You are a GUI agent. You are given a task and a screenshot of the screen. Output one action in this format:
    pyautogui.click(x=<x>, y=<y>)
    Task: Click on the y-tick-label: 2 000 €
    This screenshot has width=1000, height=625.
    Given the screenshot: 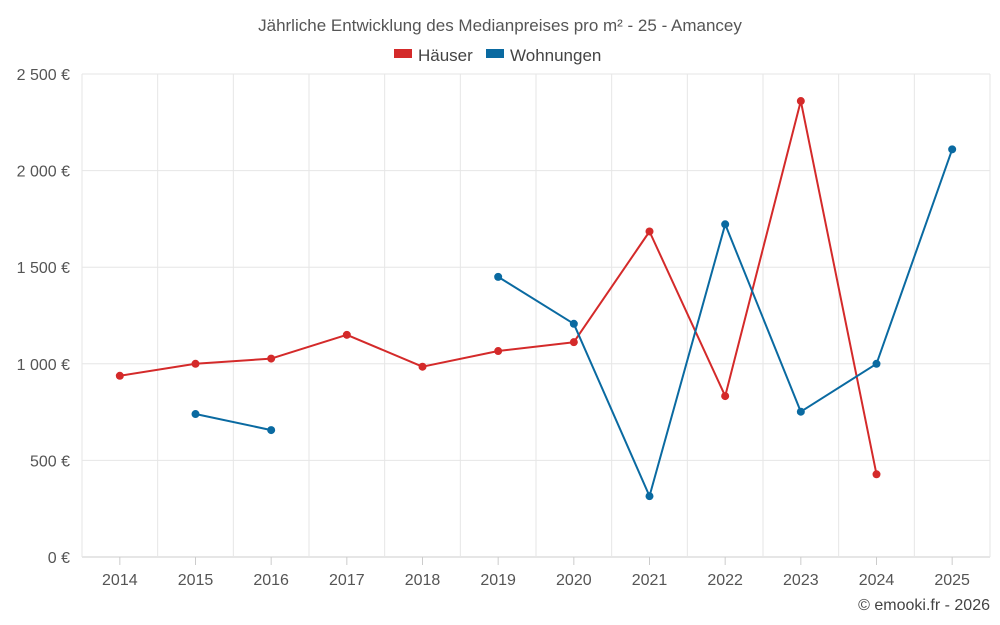 What is the action you would take?
    pyautogui.click(x=43, y=172)
    